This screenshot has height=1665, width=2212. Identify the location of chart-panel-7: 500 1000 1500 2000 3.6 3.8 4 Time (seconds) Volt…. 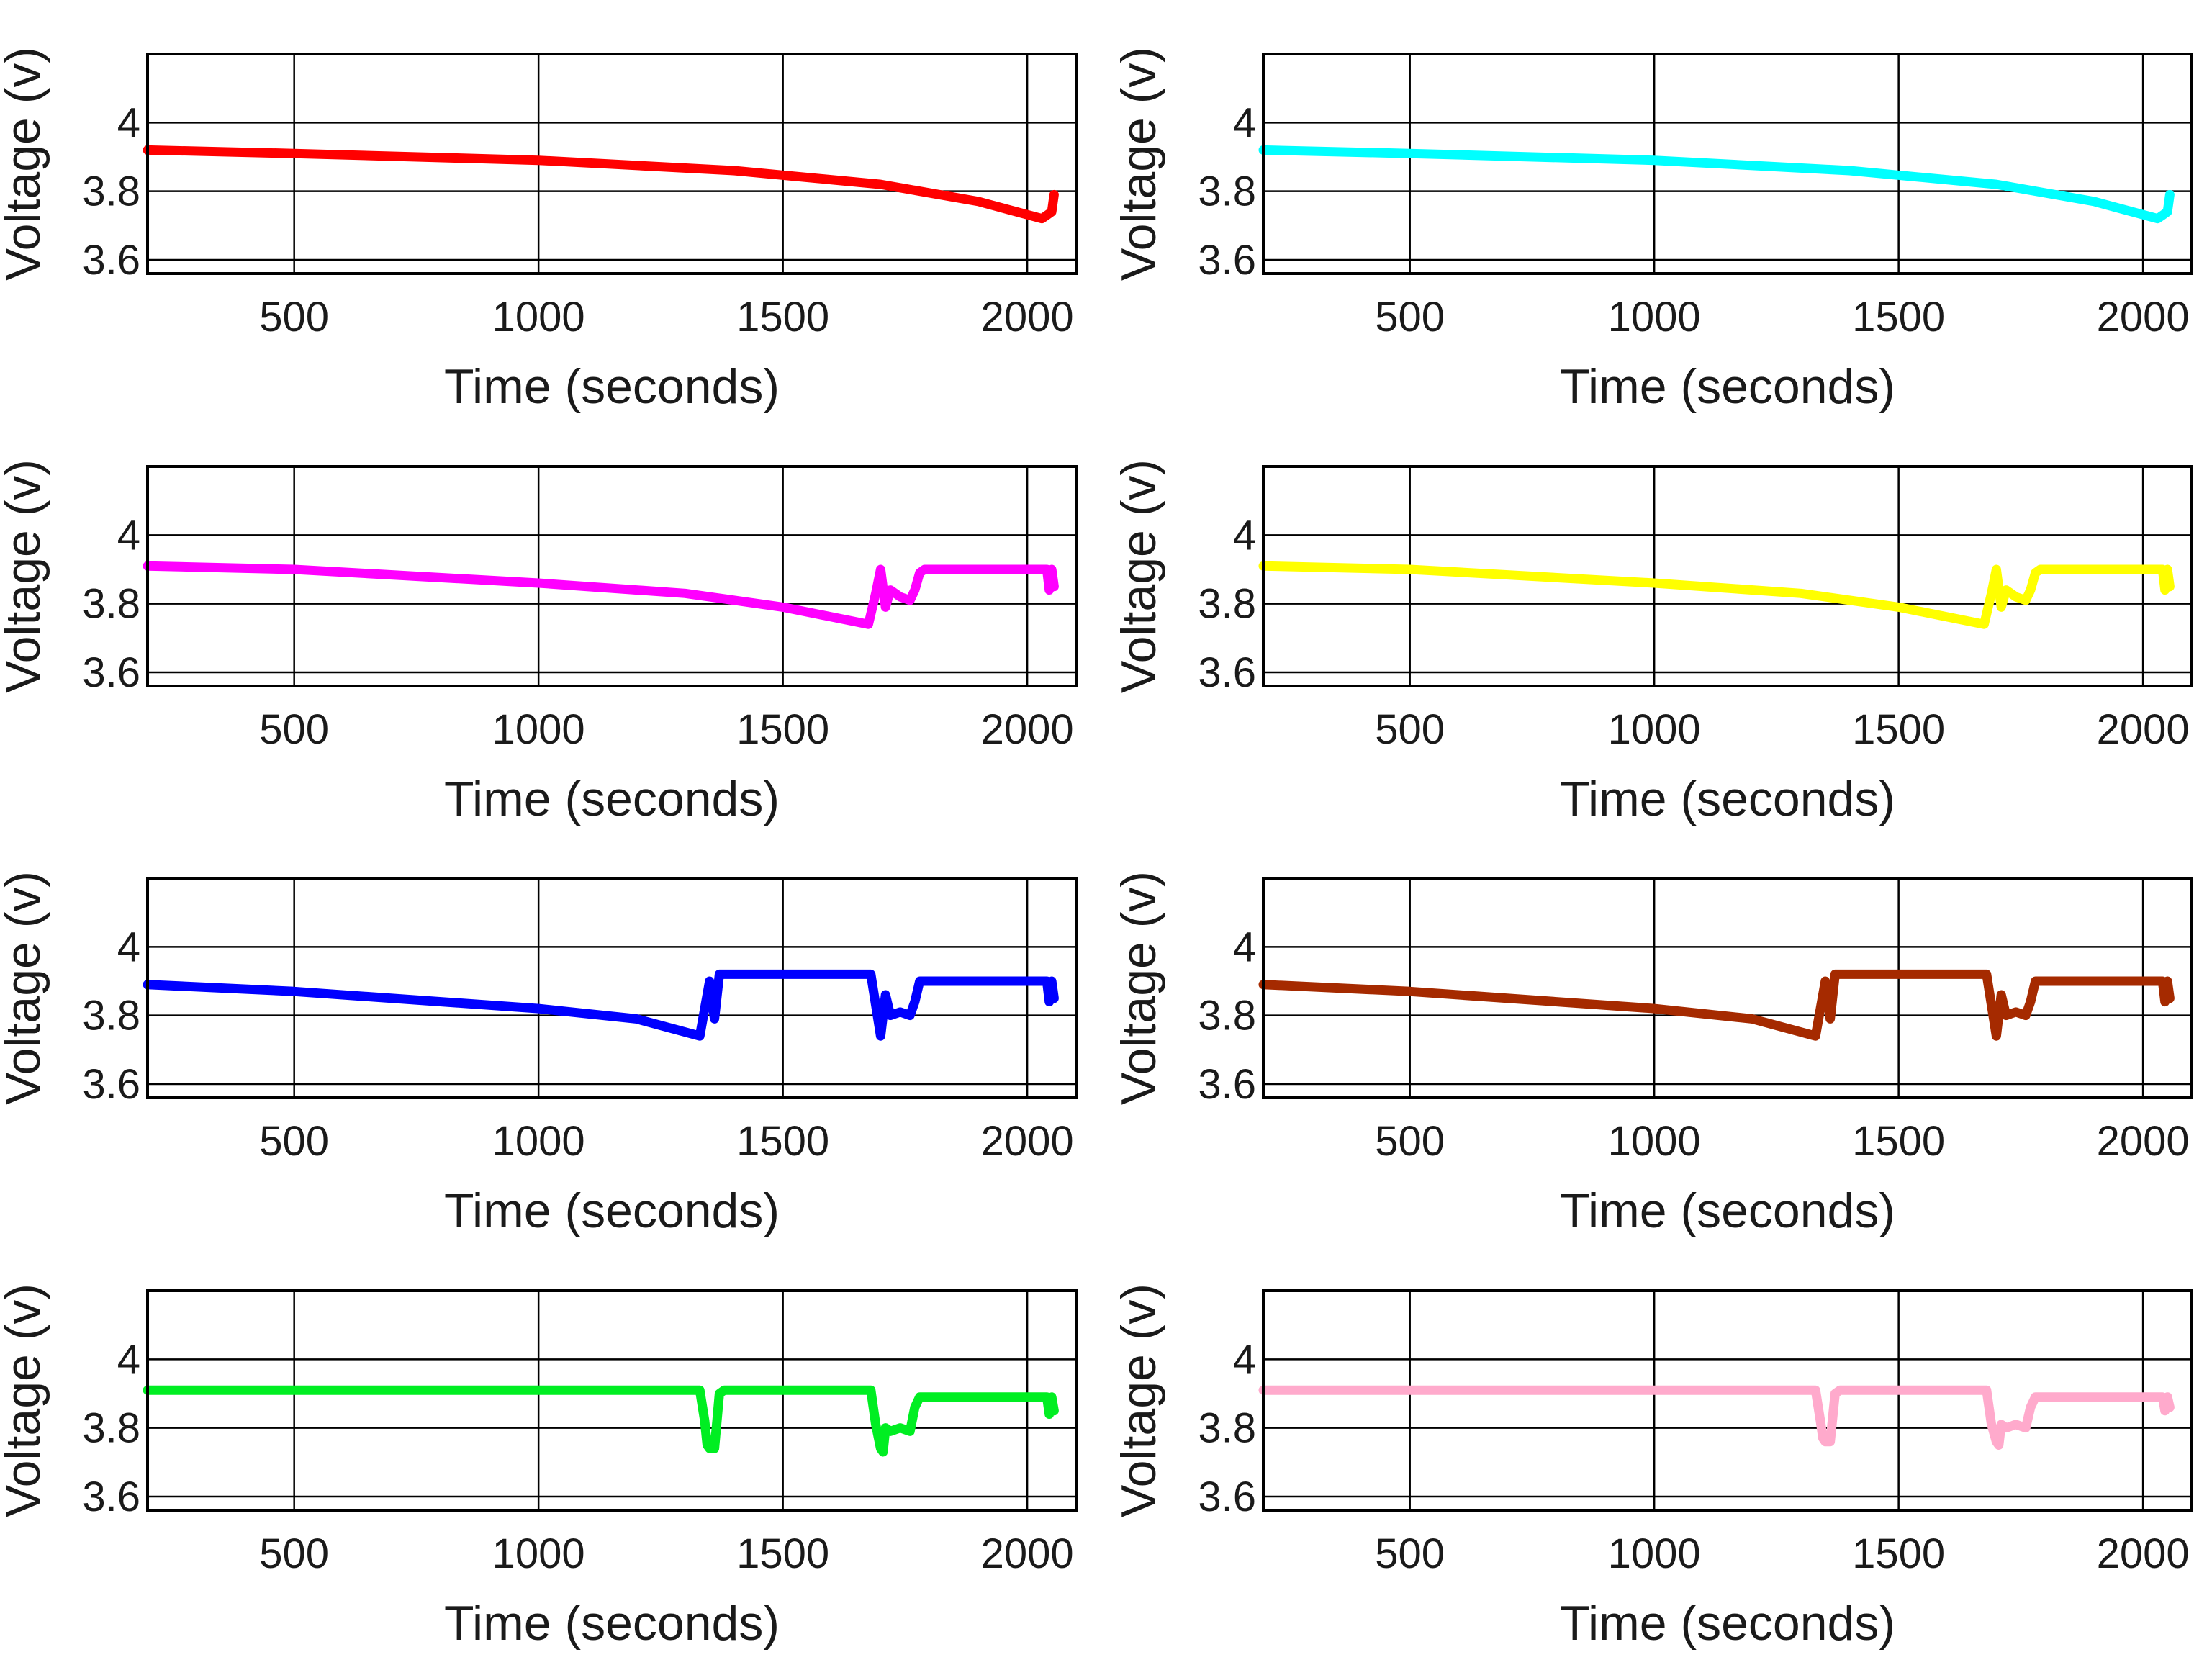
(539, 1467).